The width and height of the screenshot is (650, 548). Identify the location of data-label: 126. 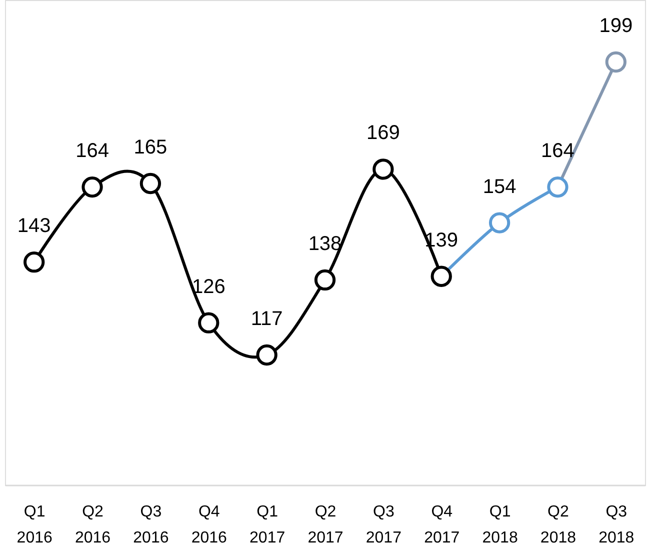
(209, 287).